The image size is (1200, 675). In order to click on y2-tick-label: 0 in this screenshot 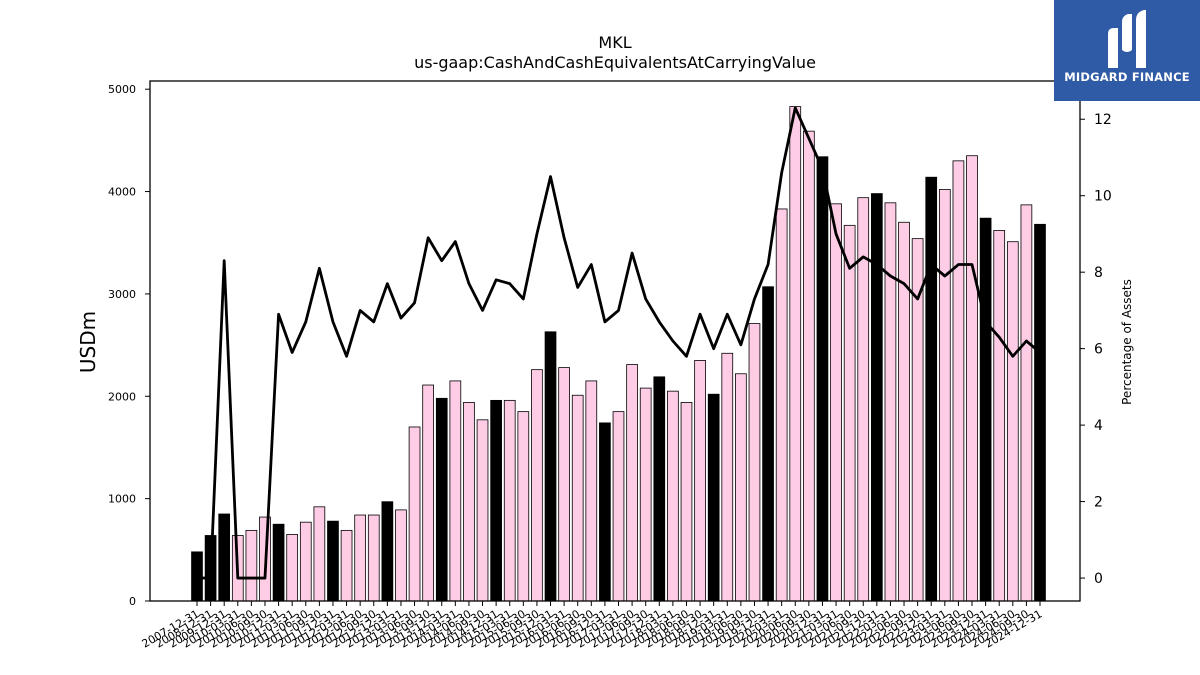, I will do `click(1098, 579)`.